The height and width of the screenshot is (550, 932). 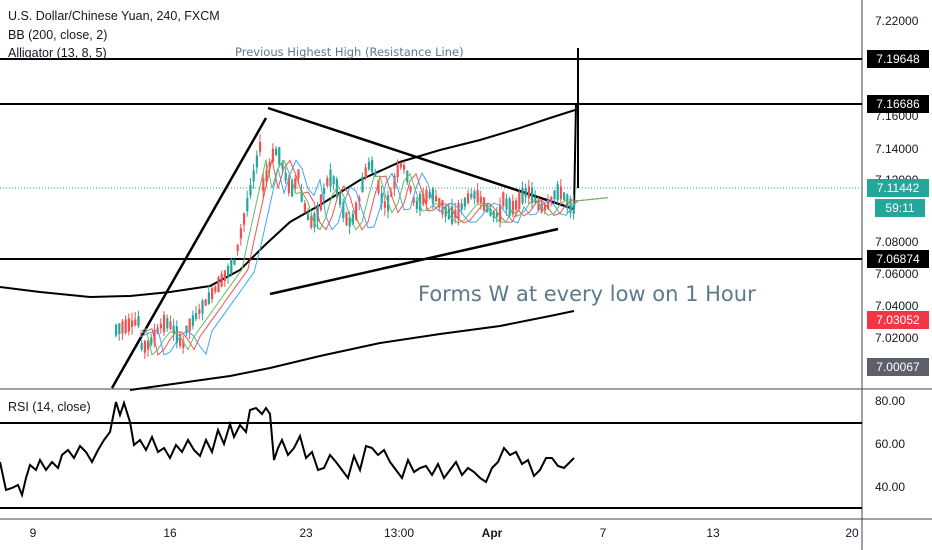 What do you see at coordinates (33, 533) in the screenshot?
I see `time-tick-label: 9` at bounding box center [33, 533].